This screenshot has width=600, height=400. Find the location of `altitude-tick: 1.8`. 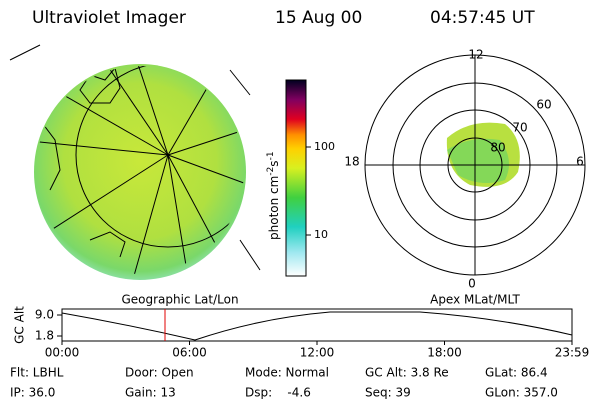

altitude-tick: 1.8 is located at coordinates (44, 336).